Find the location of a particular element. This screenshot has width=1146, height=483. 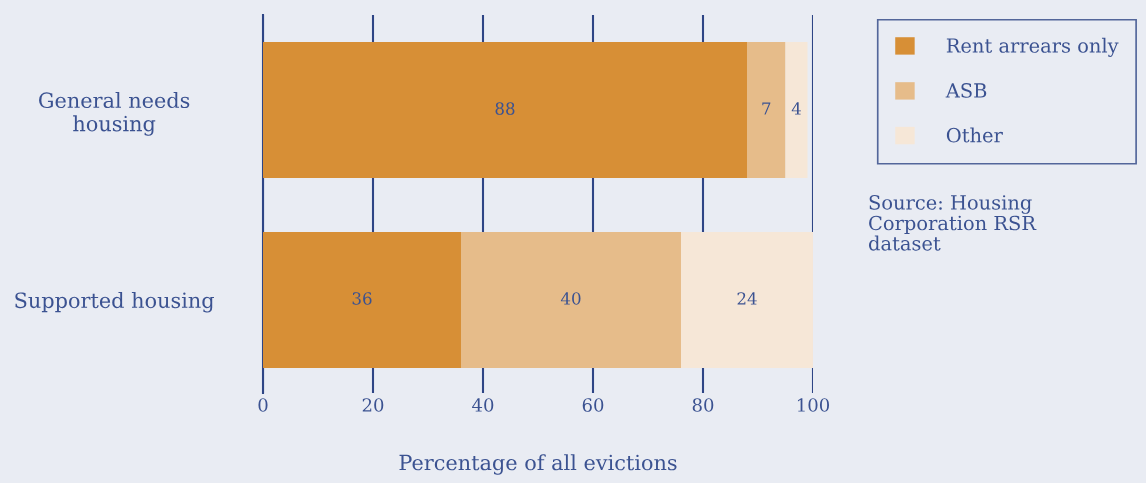

x-axis-title: Percentage of all evictions is located at coordinates (538, 464).